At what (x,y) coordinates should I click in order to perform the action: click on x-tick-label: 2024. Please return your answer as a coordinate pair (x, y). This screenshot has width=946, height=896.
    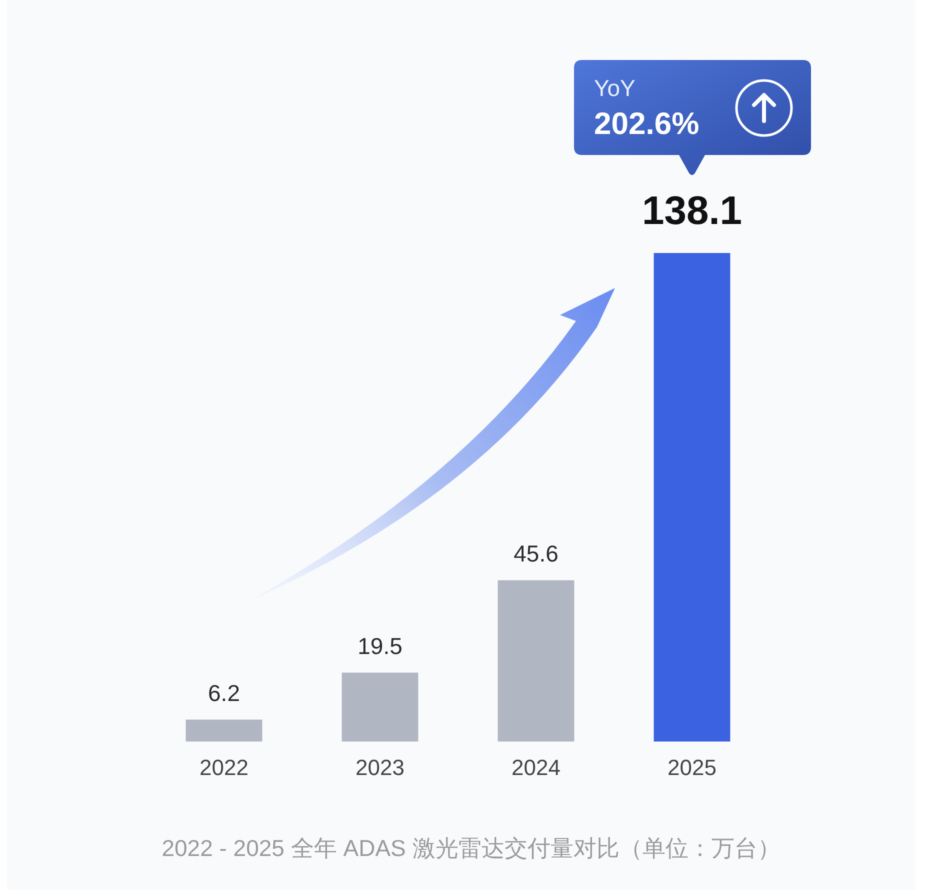
    Looking at the image, I should click on (536, 767).